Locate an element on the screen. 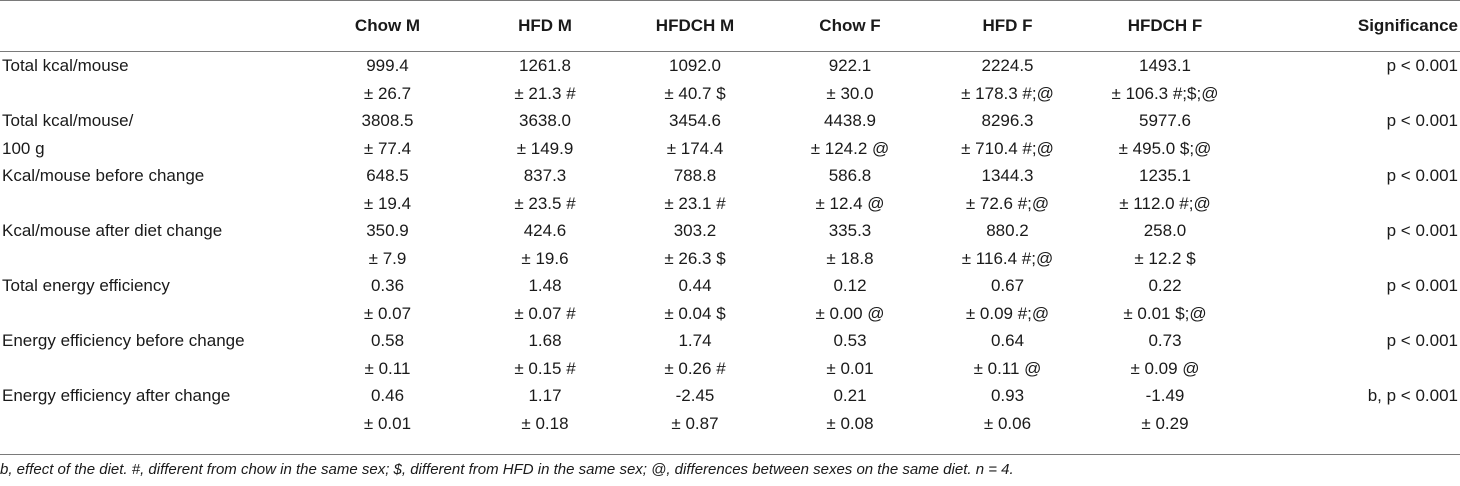 This screenshot has height=486, width=1460. cell-sem: ± 30.0 is located at coordinates (850, 93).